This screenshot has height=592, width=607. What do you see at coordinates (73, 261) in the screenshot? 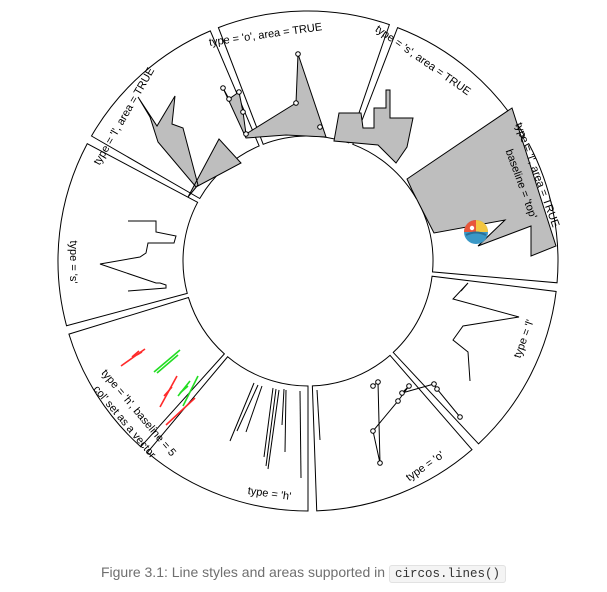
I see `sector-label-9: type = 's'` at bounding box center [73, 261].